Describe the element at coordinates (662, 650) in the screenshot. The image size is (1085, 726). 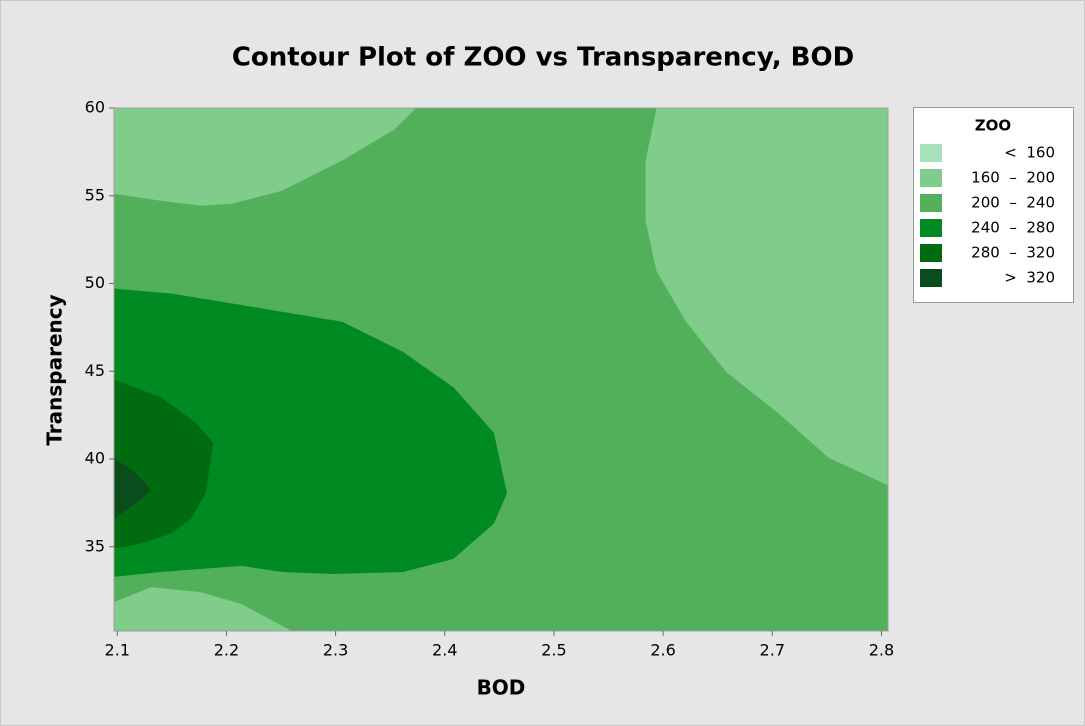
I see `x-tick-label: 2.6` at that location.